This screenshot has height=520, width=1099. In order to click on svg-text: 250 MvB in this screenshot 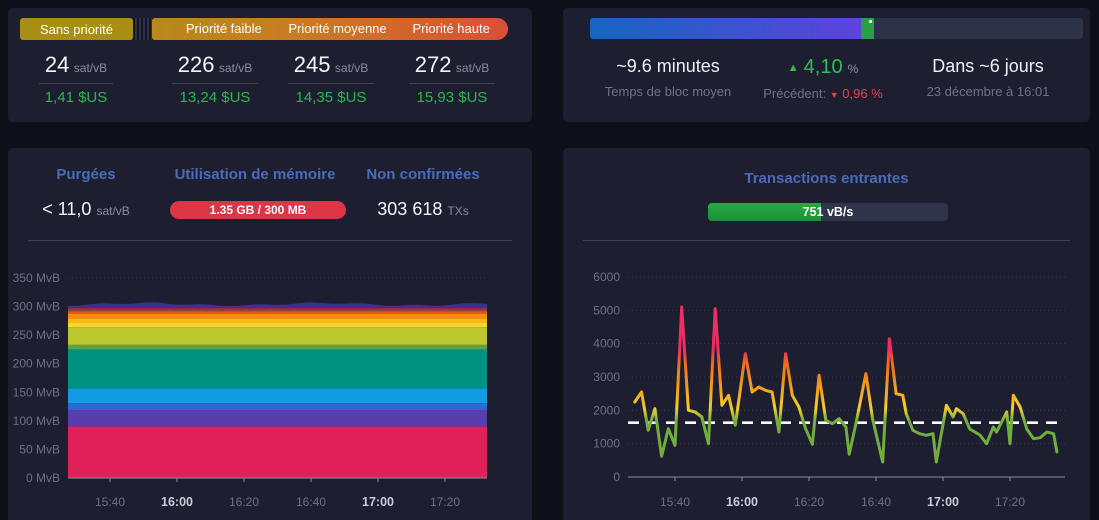, I will do `click(36, 335)`.